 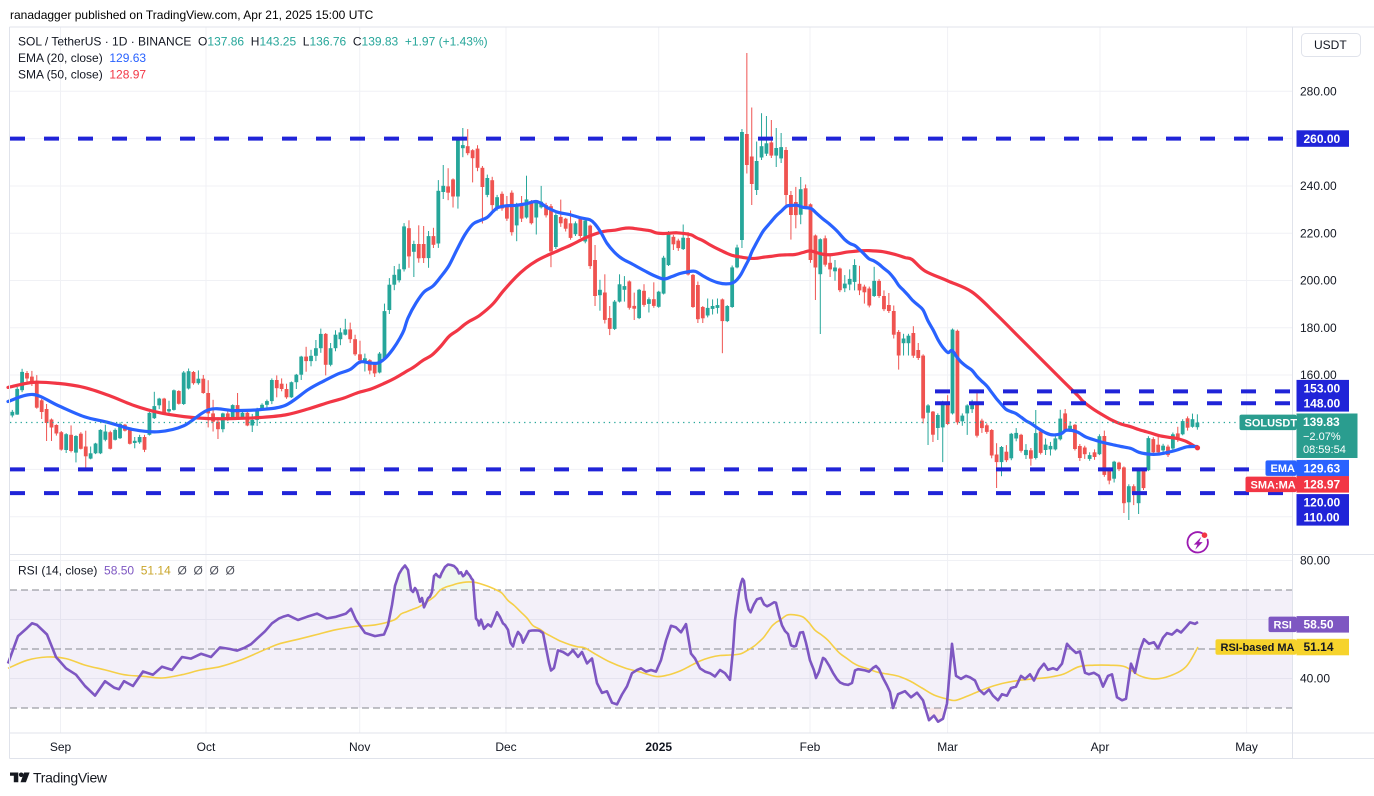 I want to click on svg-text: Oct, so click(x=206, y=747).